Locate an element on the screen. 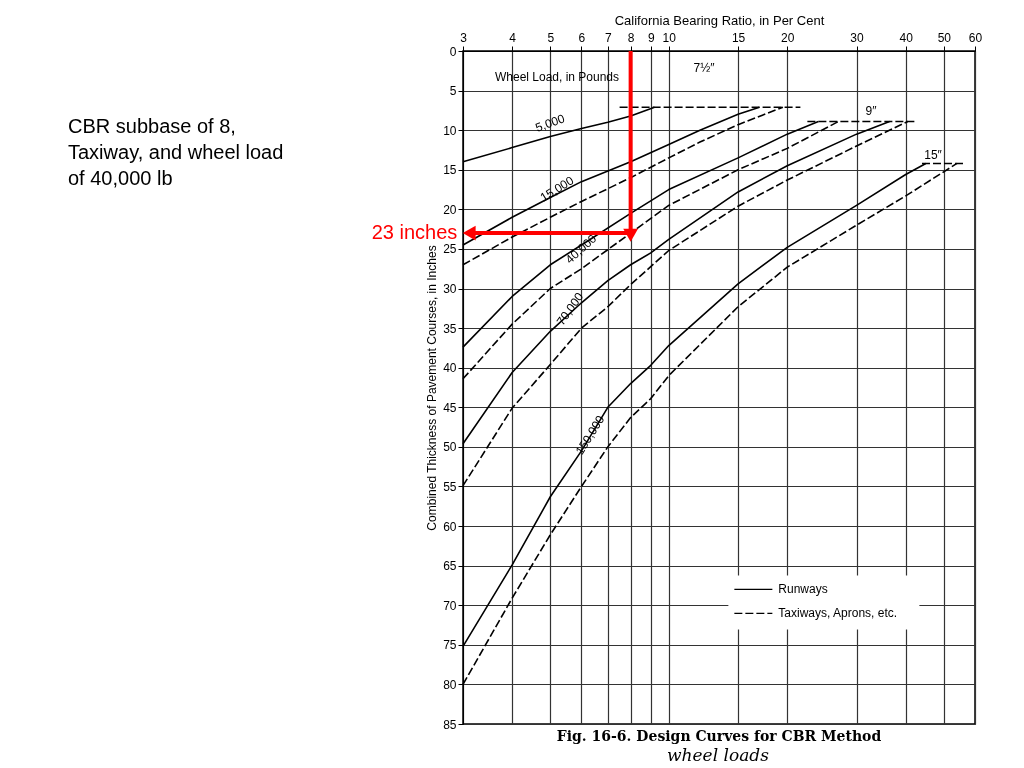  x-tick-label: 20 is located at coordinates (788, 37).